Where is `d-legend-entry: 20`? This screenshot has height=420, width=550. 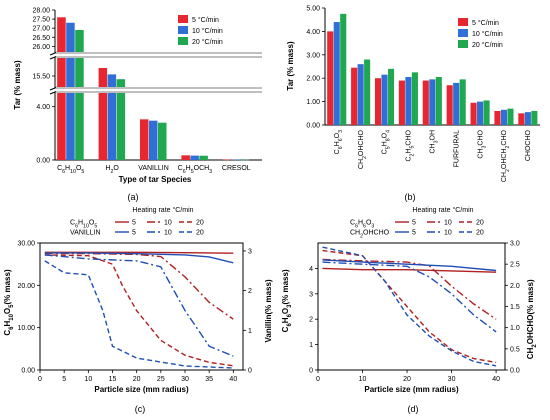
d-legend-entry: 20 is located at coordinates (480, 223).